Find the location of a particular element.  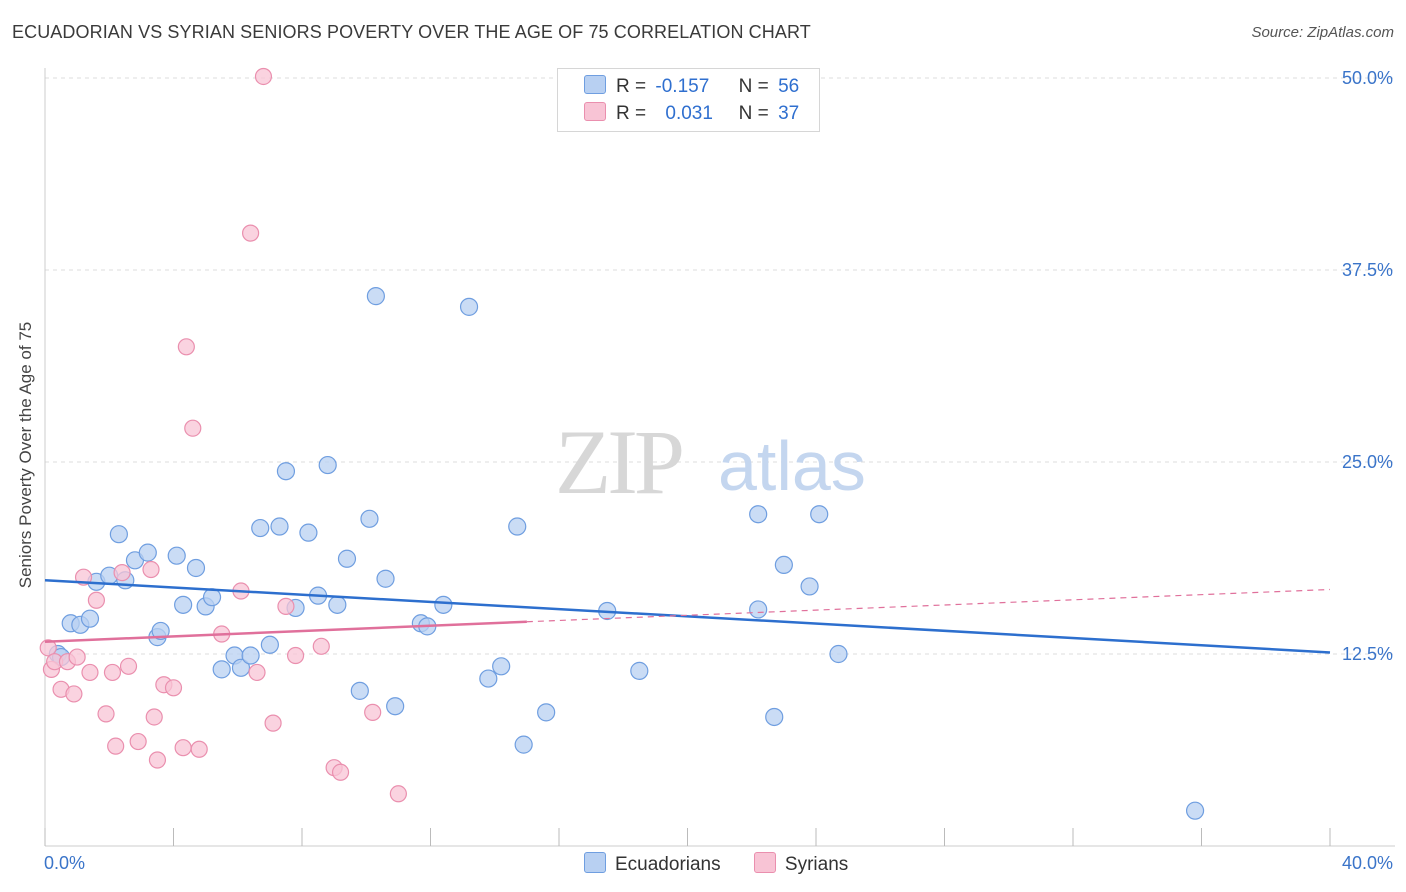

legend-r-value: 0.031 is located at coordinates (689, 113).